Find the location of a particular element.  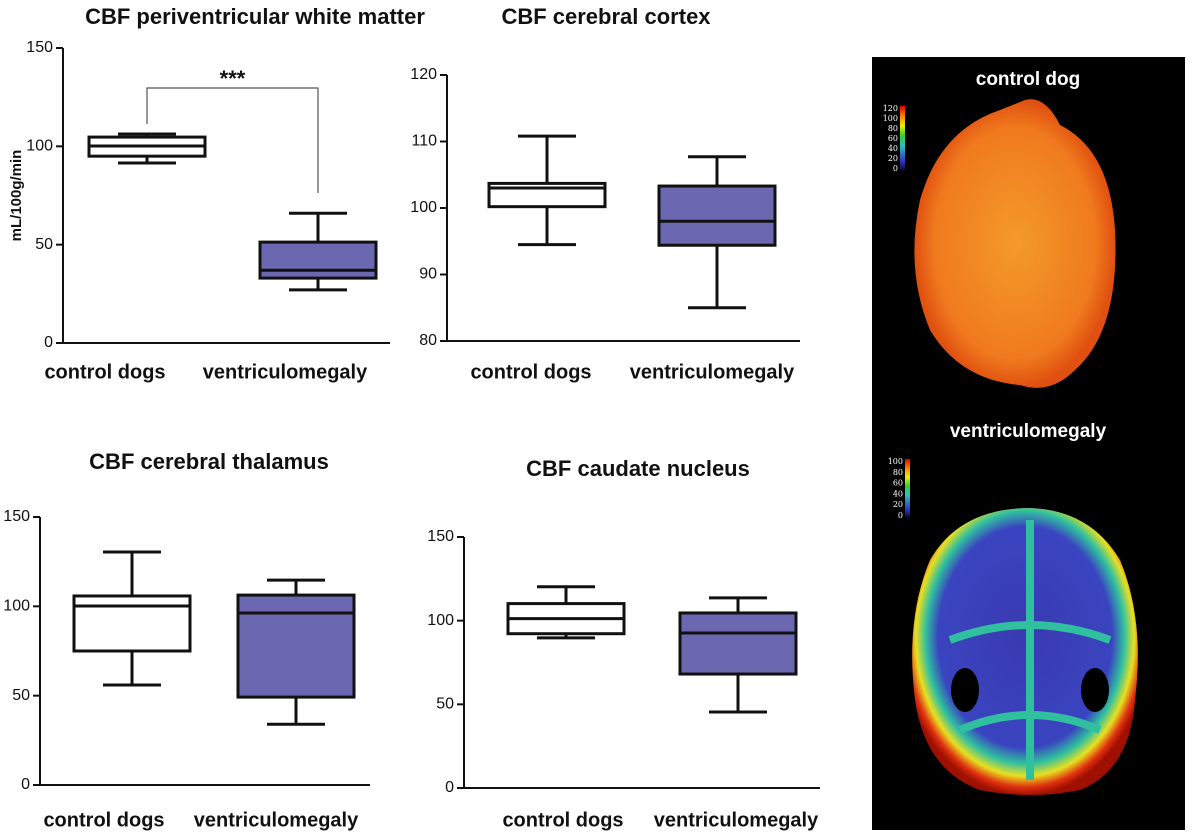

y-tick-label: 110 is located at coordinates (424, 141).